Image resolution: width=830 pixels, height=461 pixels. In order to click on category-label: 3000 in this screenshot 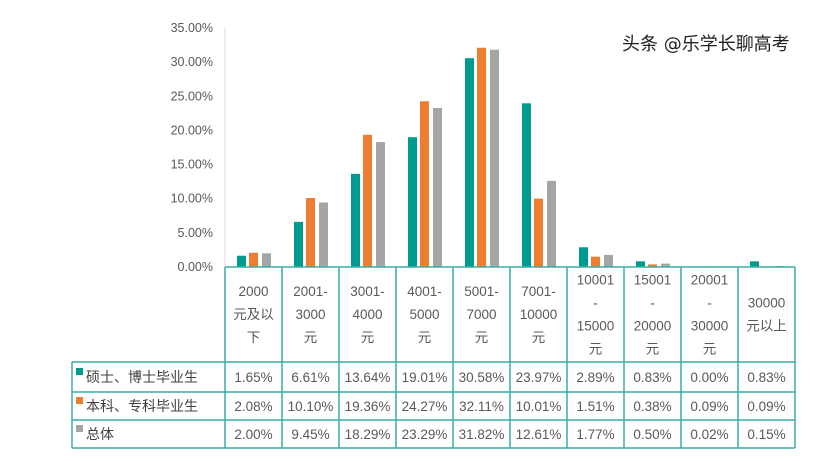, I will do `click(310, 314)`.